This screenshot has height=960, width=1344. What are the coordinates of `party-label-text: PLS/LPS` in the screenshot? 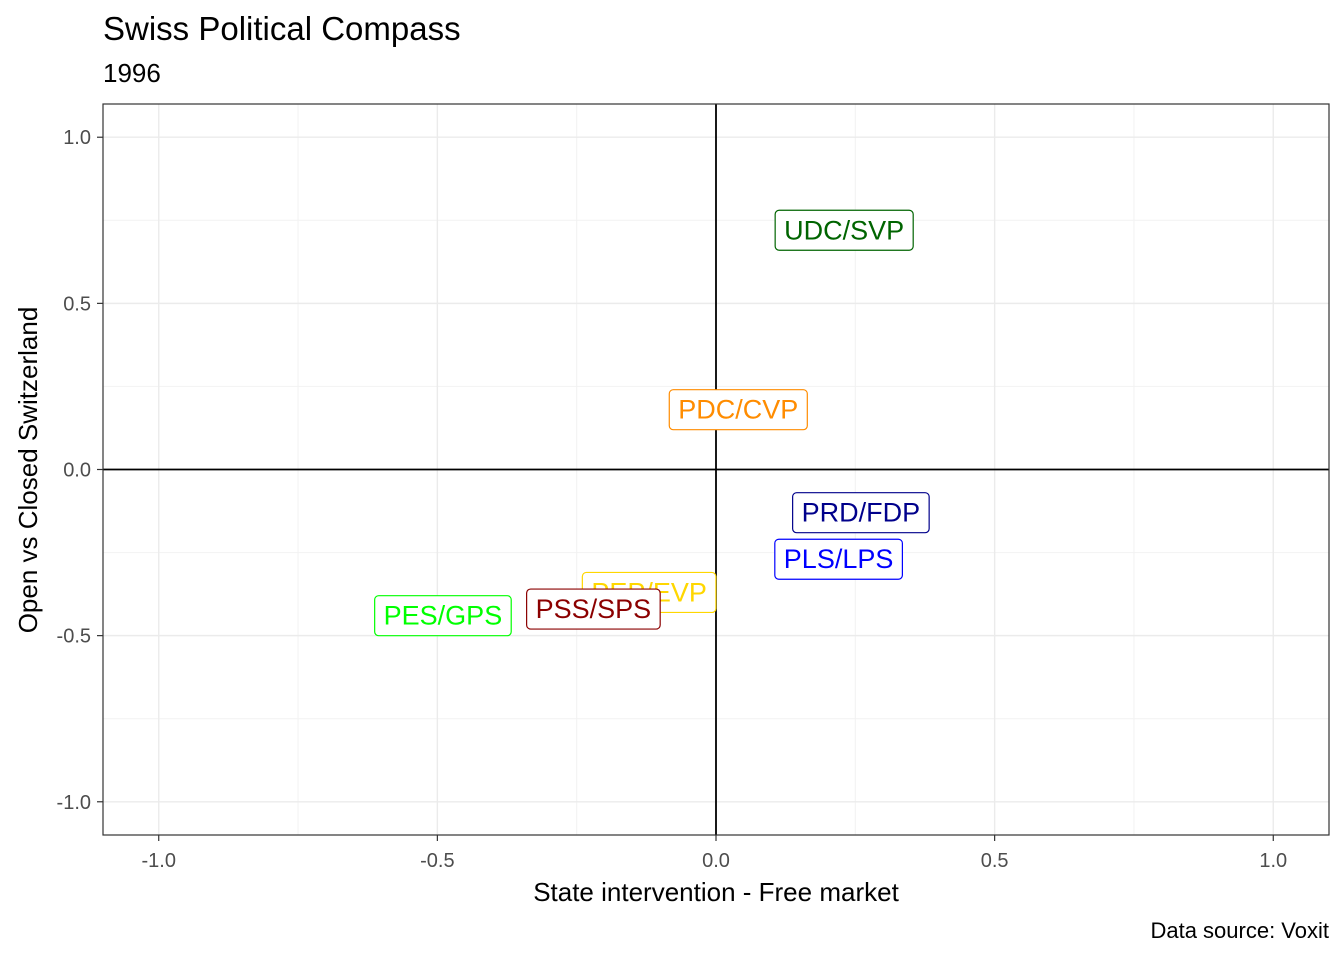 It's located at (839, 559).